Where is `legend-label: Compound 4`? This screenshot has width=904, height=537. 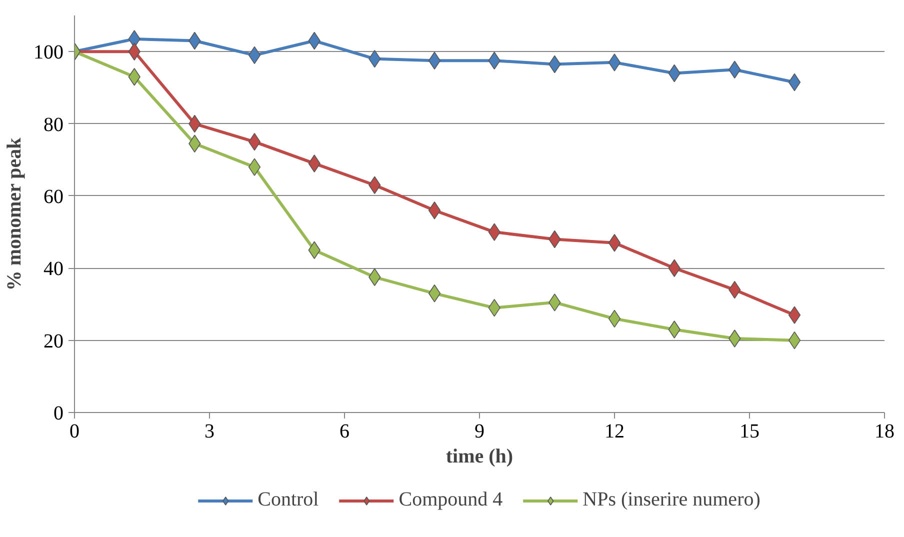 legend-label: Compound 4 is located at coordinates (450, 500).